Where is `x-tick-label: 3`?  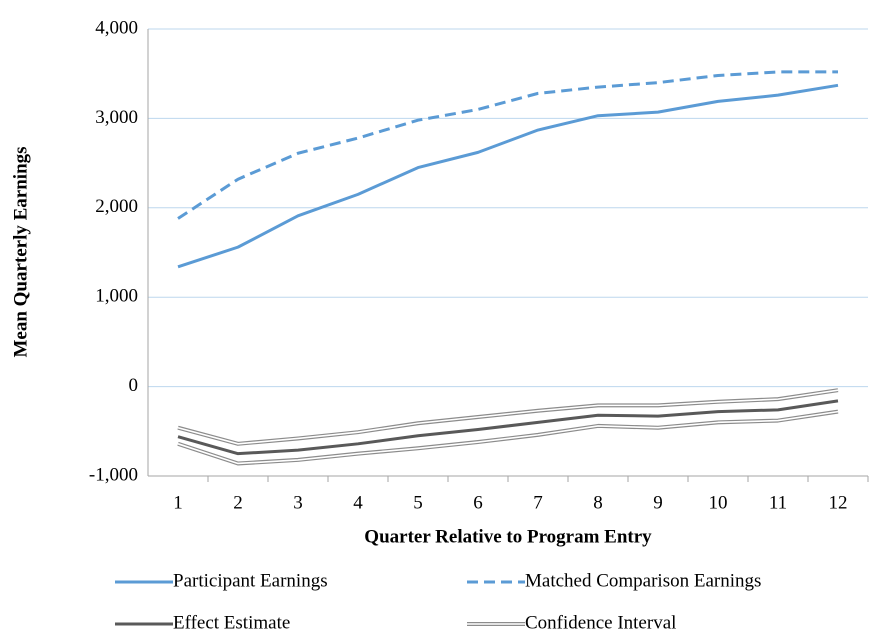
x-tick-label: 3 is located at coordinates (298, 502).